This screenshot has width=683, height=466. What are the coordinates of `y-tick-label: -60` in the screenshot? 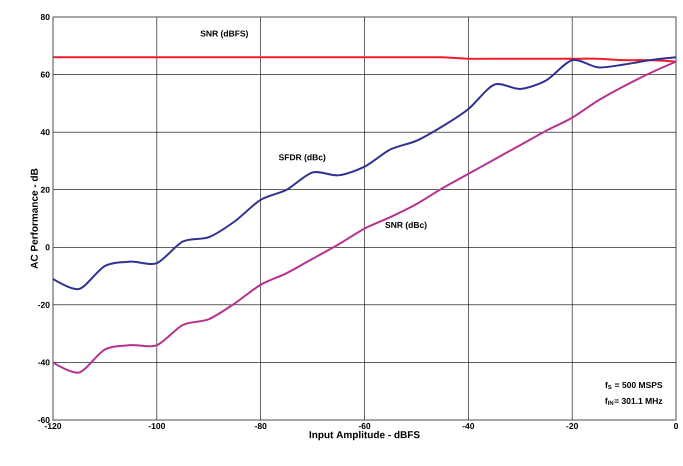 It's located at (44, 420).